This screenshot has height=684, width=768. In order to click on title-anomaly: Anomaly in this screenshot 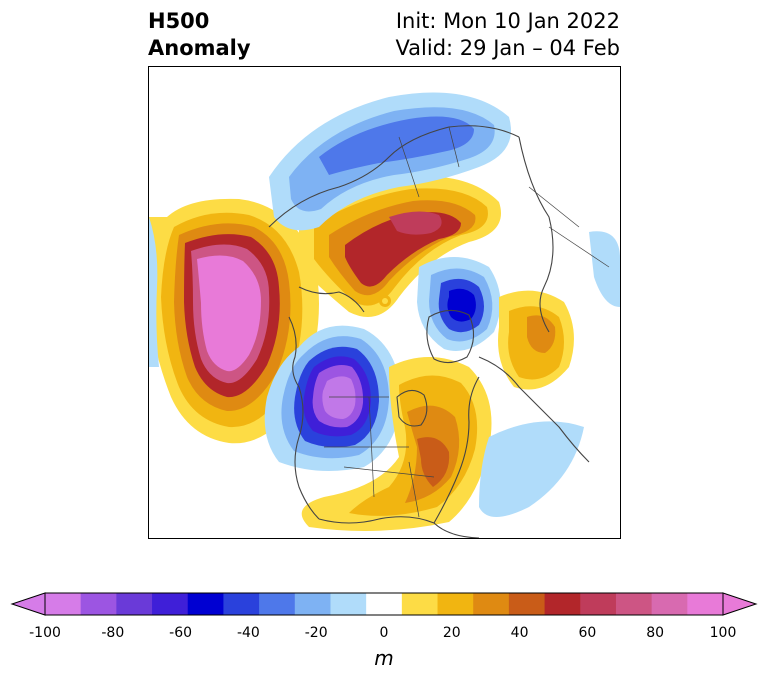, I will do `click(199, 48)`.